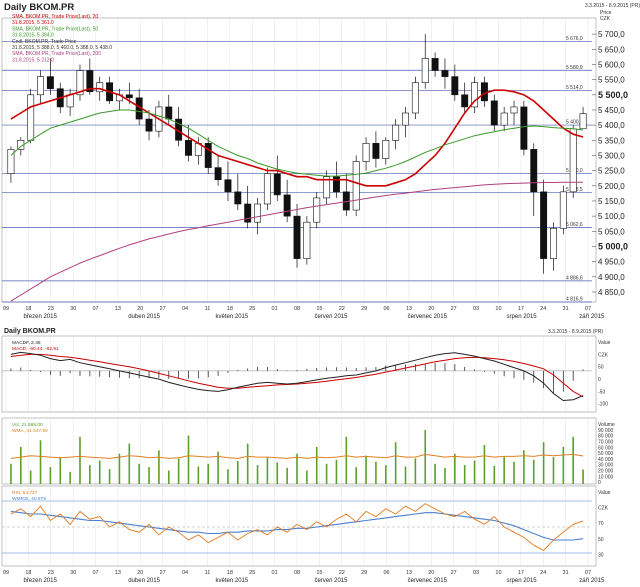  Describe the element at coordinates (606, 448) in the screenshot. I see `volume-axis-label: 60 000` at that location.